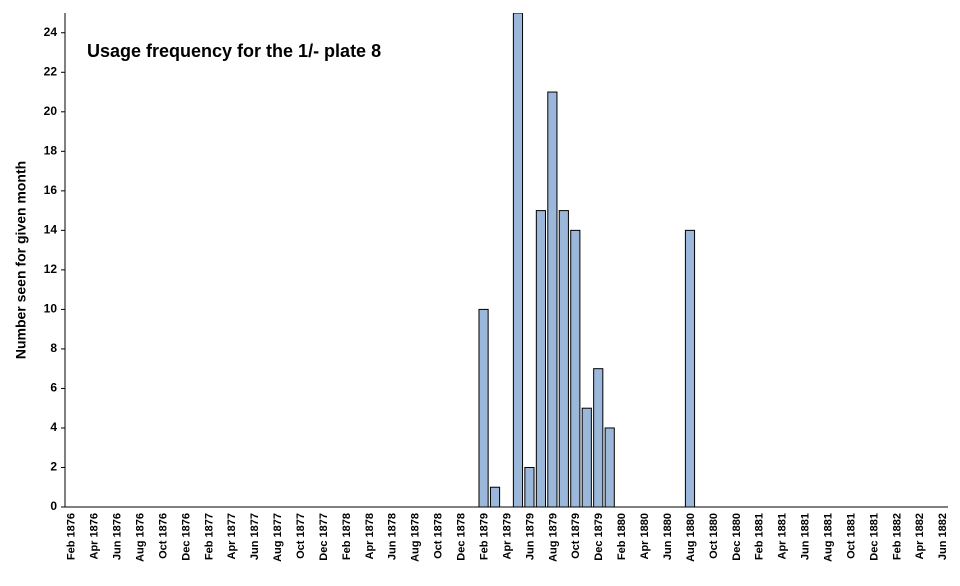  I want to click on x-tick-label: Feb 1878, so click(347, 536).